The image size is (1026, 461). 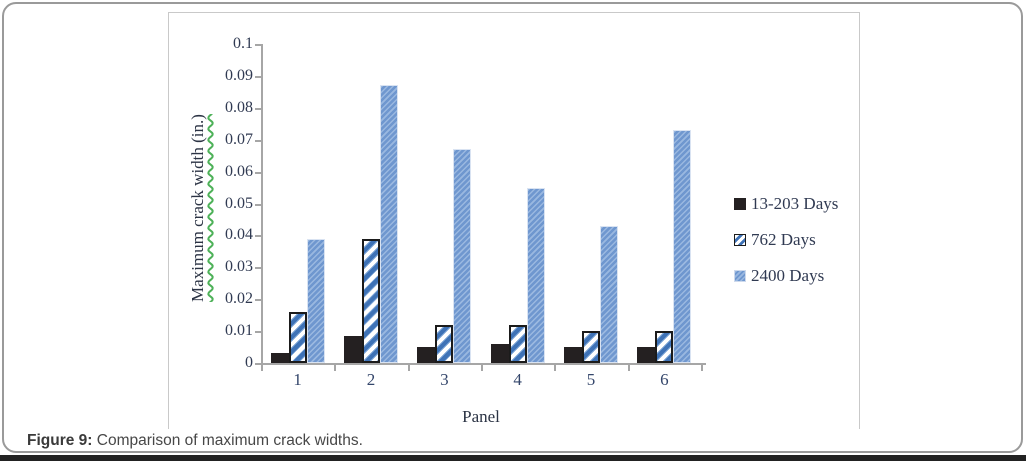 What do you see at coordinates (249, 362) in the screenshot?
I see `y-tick-label: 0` at bounding box center [249, 362].